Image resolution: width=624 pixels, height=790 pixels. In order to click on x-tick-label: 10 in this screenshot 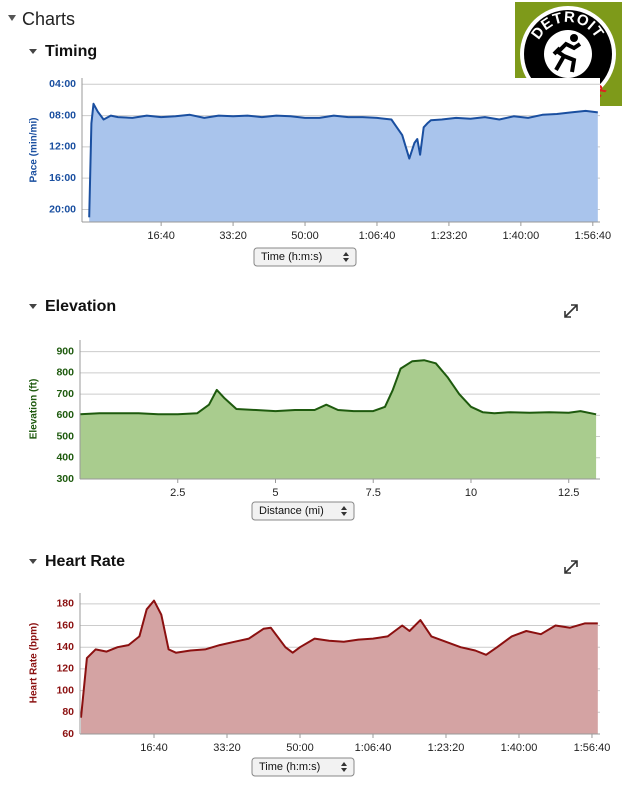, I will do `click(471, 493)`.